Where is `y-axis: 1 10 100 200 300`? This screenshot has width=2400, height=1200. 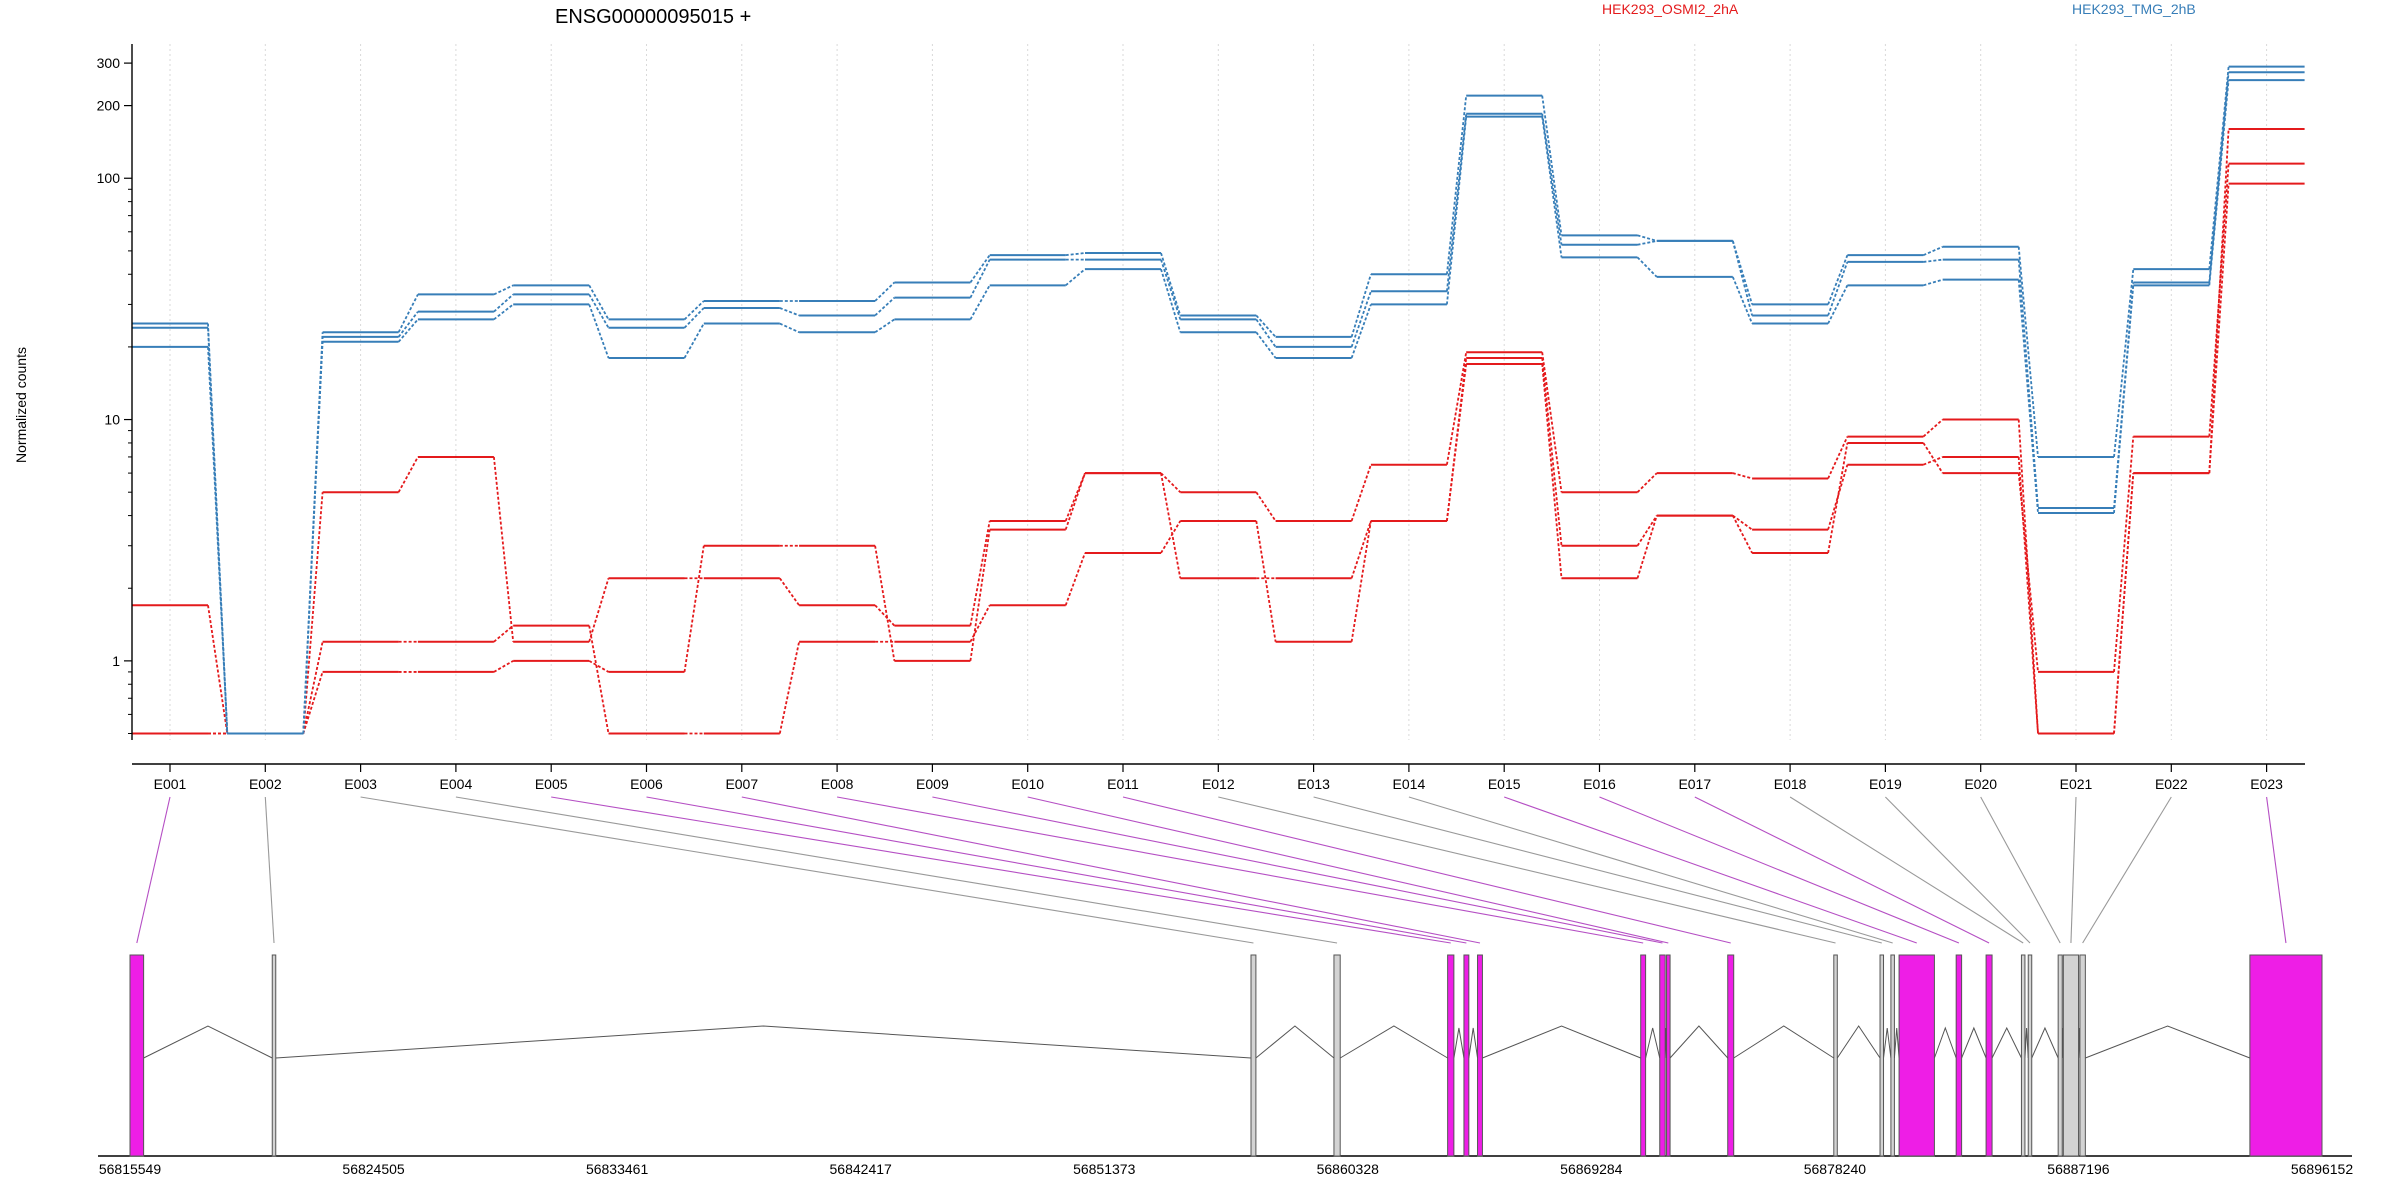
y-axis: 1 10 100 200 300 is located at coordinates (115, 392).